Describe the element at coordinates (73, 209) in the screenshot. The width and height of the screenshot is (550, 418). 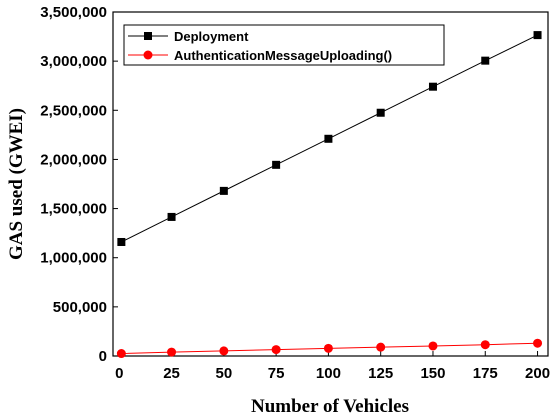
I see `y-tick-label: 1,500,000` at that location.